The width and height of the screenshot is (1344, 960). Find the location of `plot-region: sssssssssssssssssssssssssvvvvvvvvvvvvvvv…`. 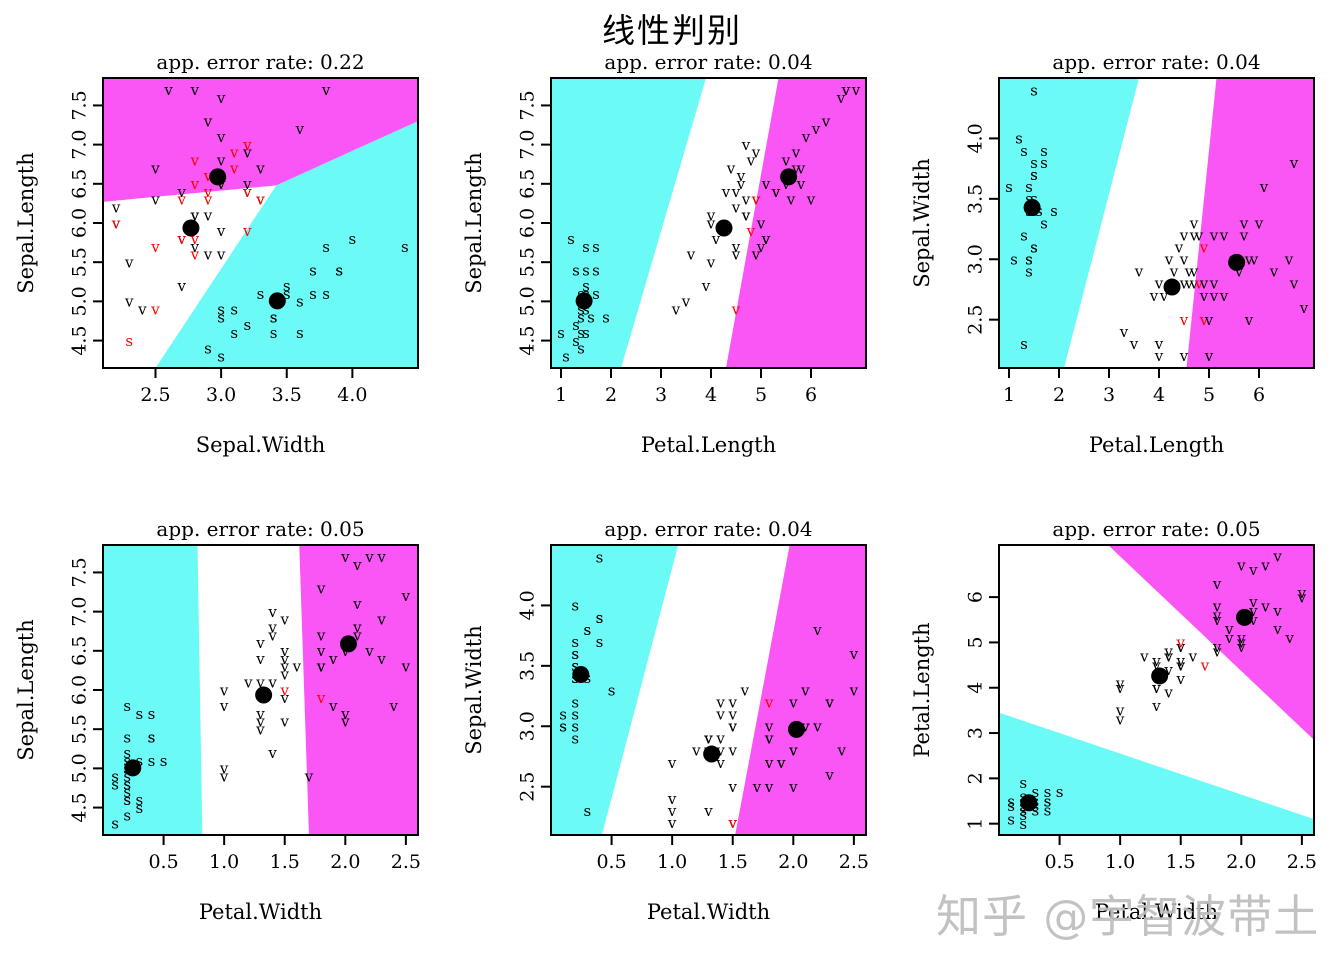

plot-region: sssssssssssssssssssssssssvvvvvvvvvvvvvvv… is located at coordinates (1156, 223).